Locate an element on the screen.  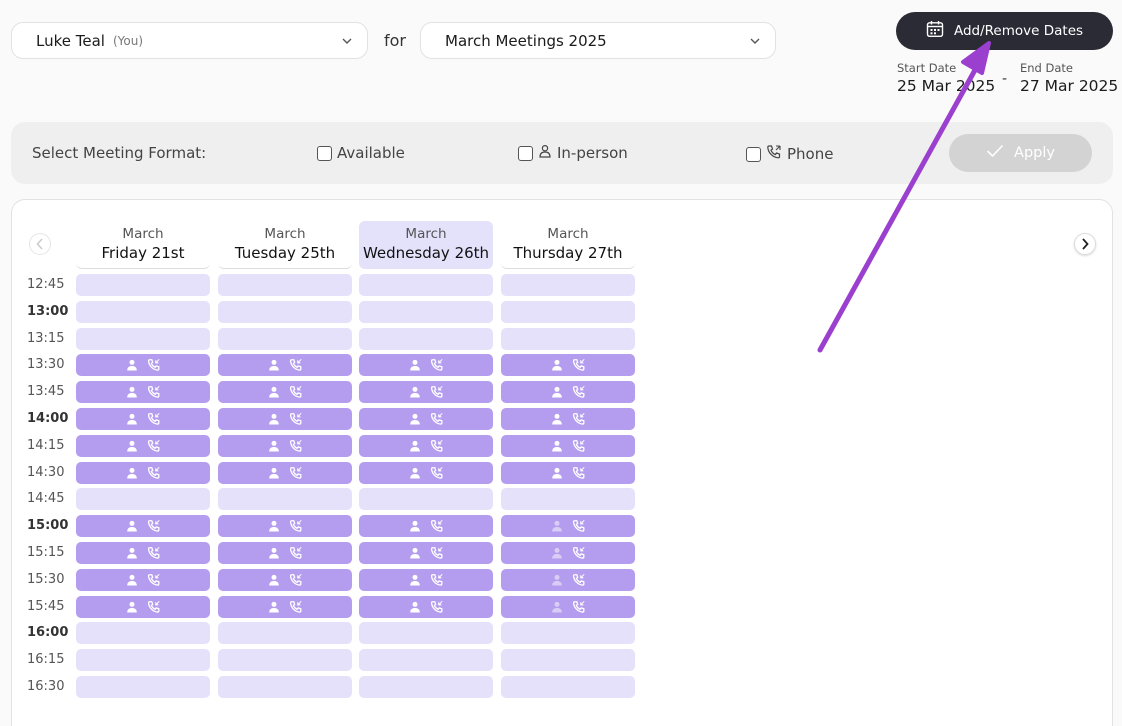
time-label: 14:45 is located at coordinates (46, 499).